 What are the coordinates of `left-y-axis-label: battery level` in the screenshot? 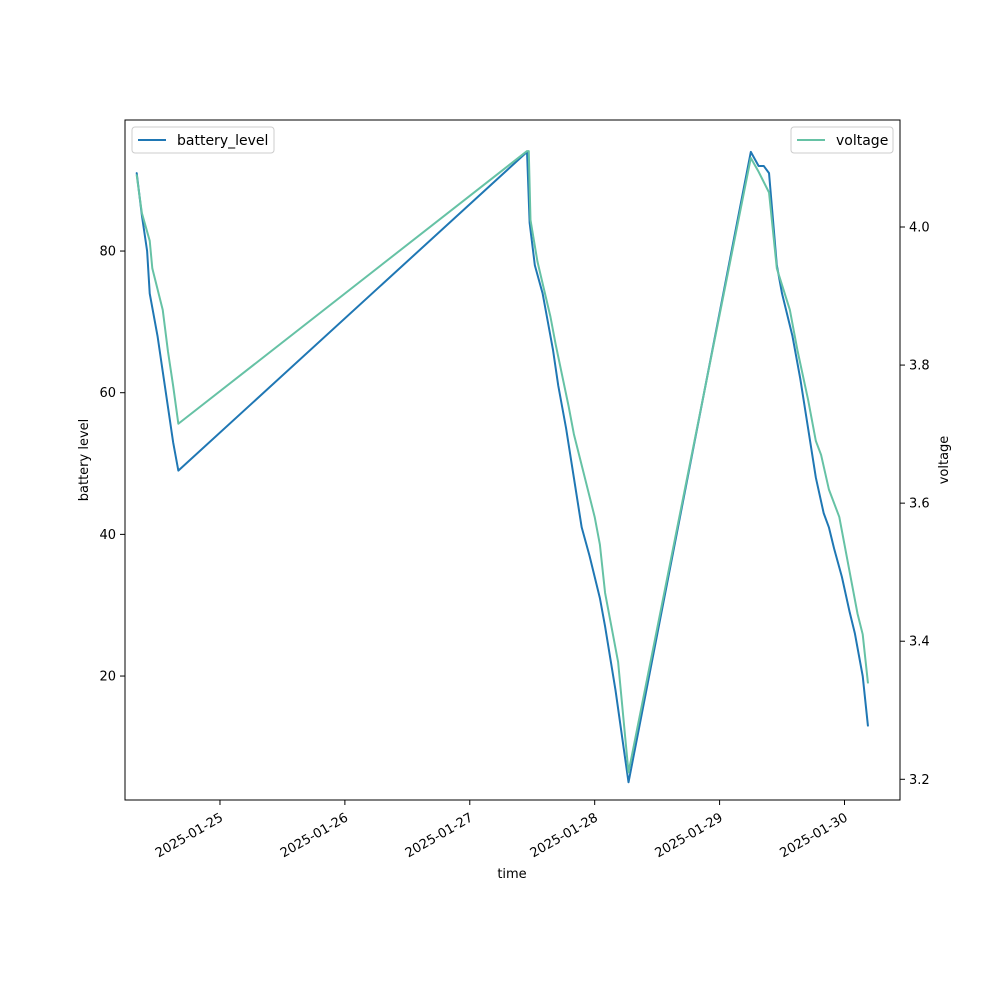 It's located at (84, 460).